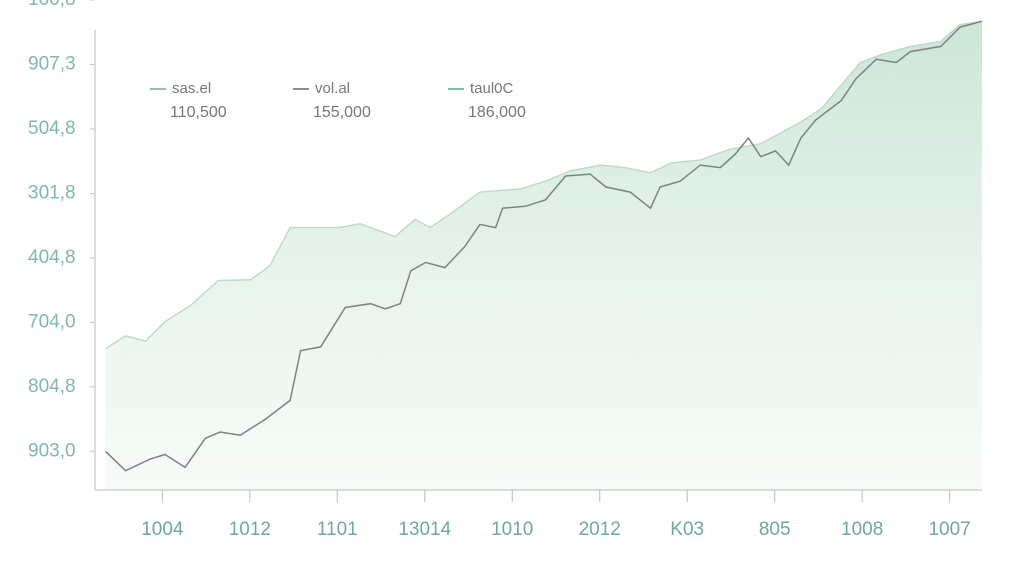 The image size is (1024, 581). Describe the element at coordinates (332, 88) in the screenshot. I see `legend-name: vol.al` at that location.